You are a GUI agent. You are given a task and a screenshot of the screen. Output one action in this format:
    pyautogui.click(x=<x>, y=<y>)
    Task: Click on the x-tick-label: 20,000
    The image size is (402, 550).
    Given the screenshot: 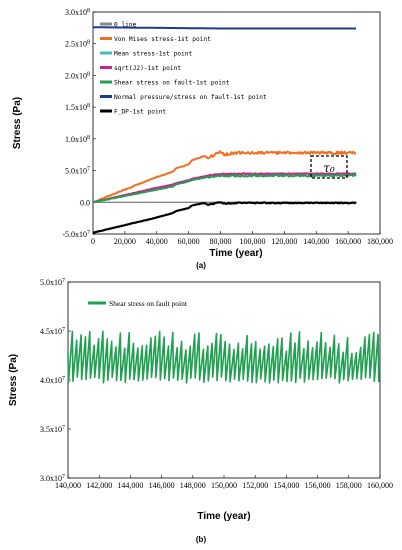 What is the action you would take?
    pyautogui.click(x=125, y=241)
    